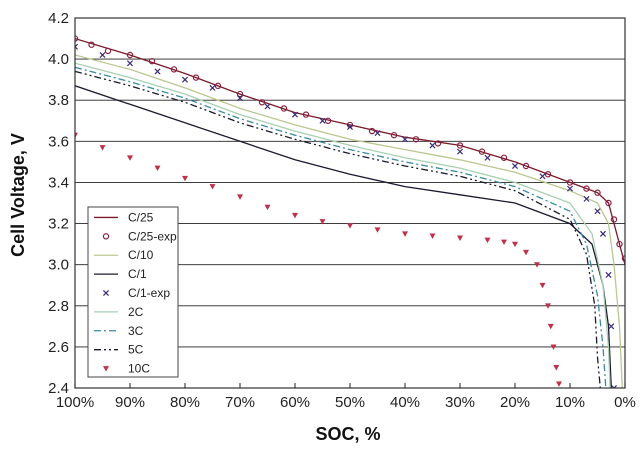 Image resolution: width=640 pixels, height=452 pixels. What do you see at coordinates (515, 402) in the screenshot?
I see `x-tick-label: 20%` at bounding box center [515, 402].